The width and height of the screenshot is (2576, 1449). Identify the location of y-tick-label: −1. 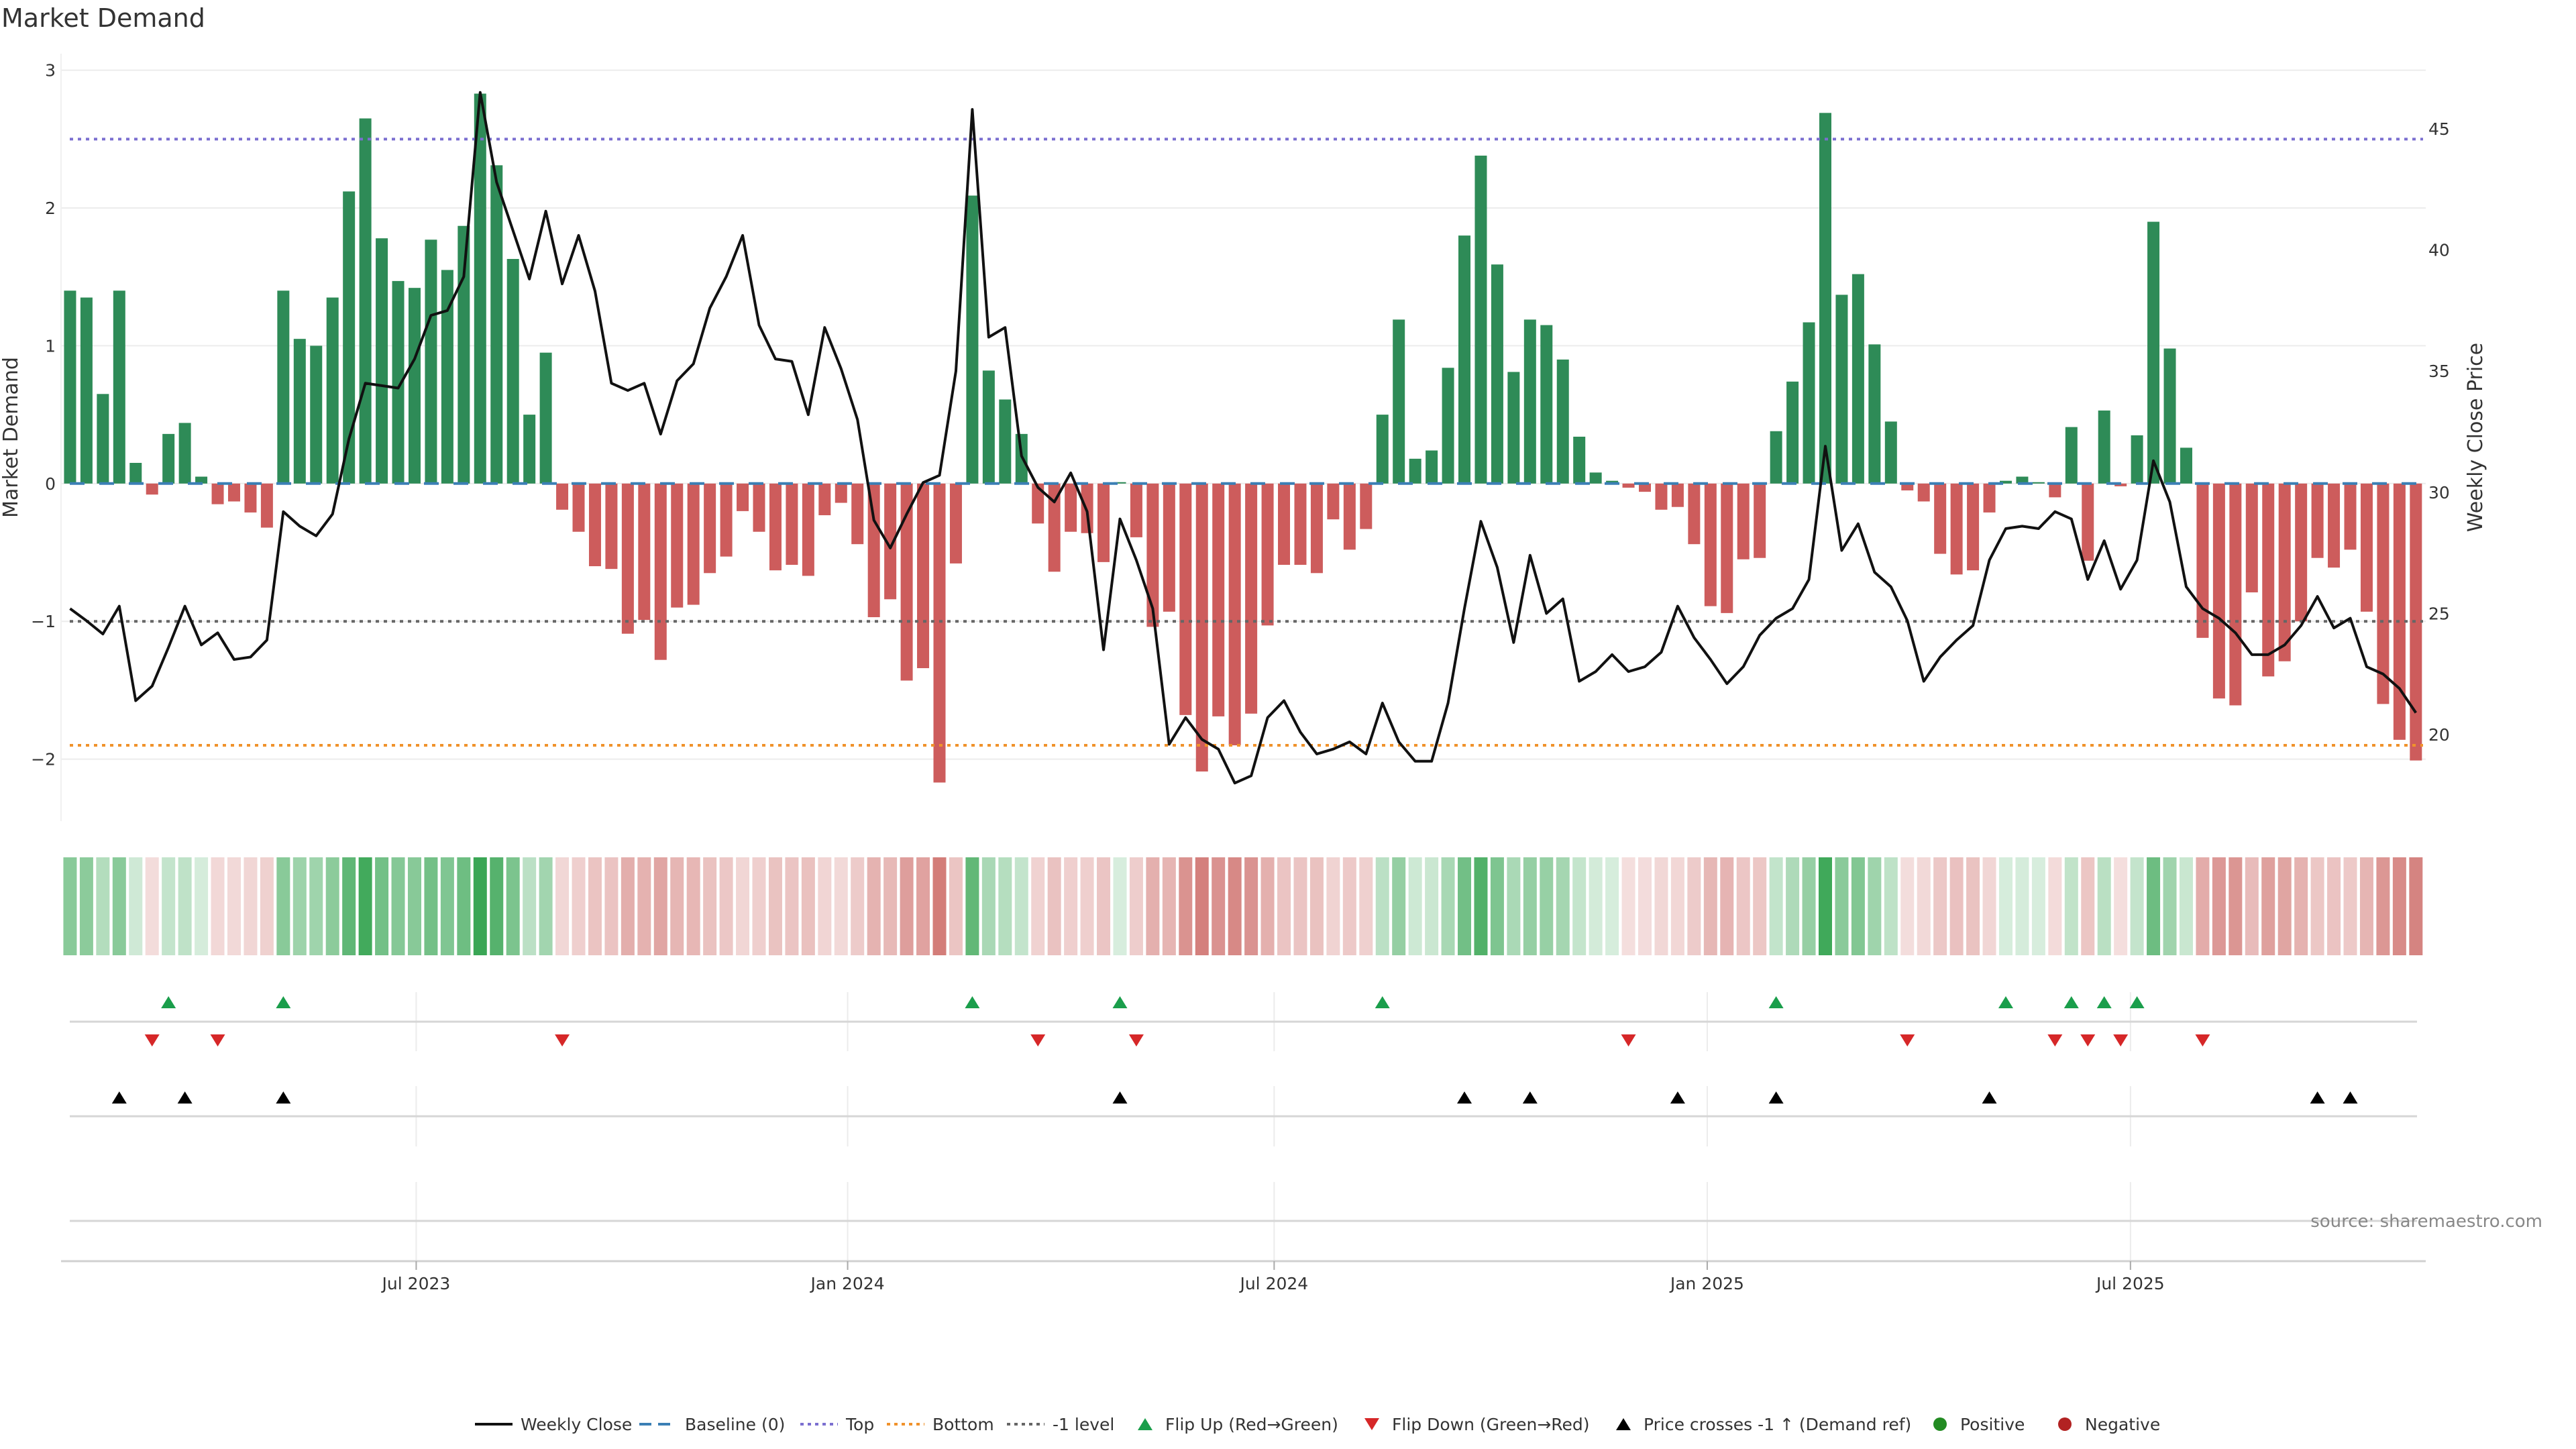
(43, 621).